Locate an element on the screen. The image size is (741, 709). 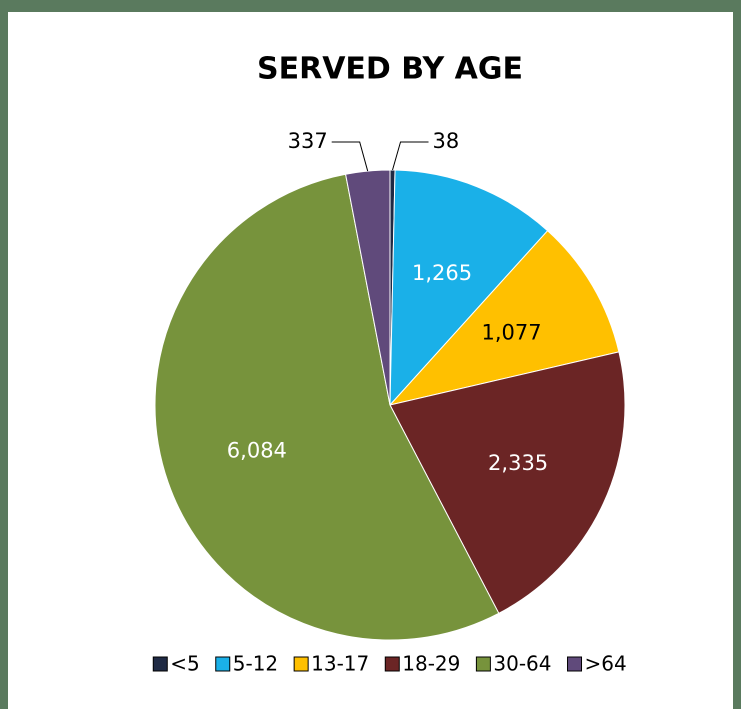
data-label: 2,335 is located at coordinates (518, 463).